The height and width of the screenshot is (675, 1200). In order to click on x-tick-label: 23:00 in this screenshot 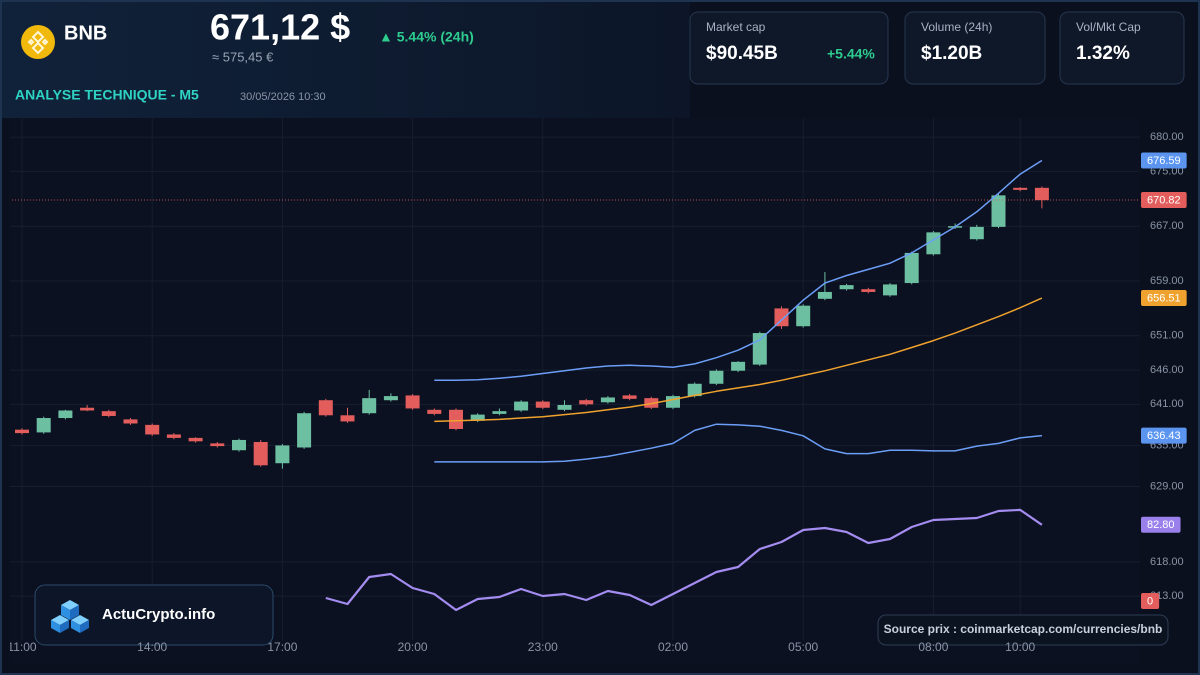, I will do `click(543, 647)`.